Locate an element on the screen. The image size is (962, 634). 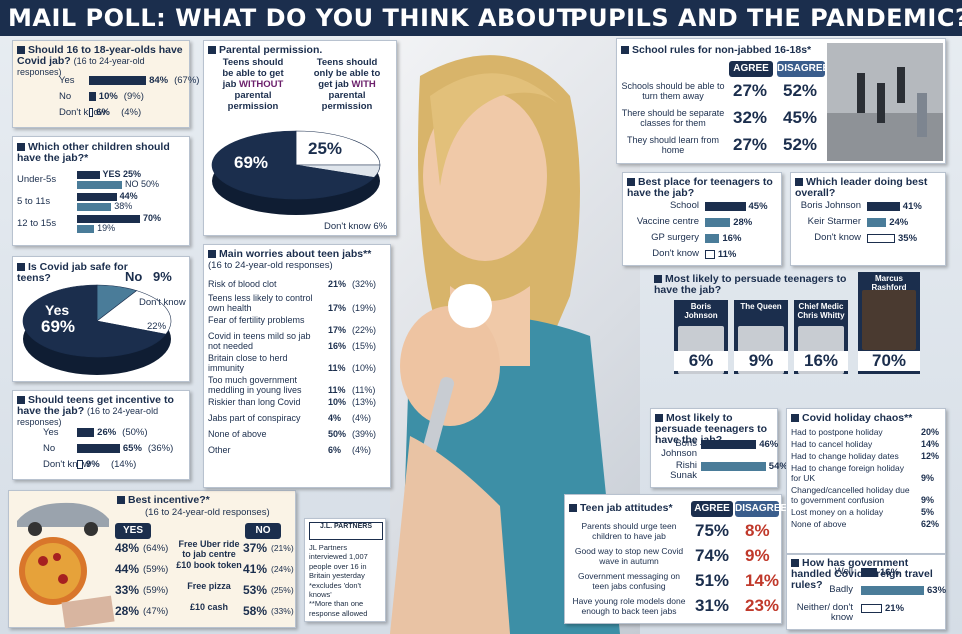
disagree-value: 52% is located at coordinates (800, 144).